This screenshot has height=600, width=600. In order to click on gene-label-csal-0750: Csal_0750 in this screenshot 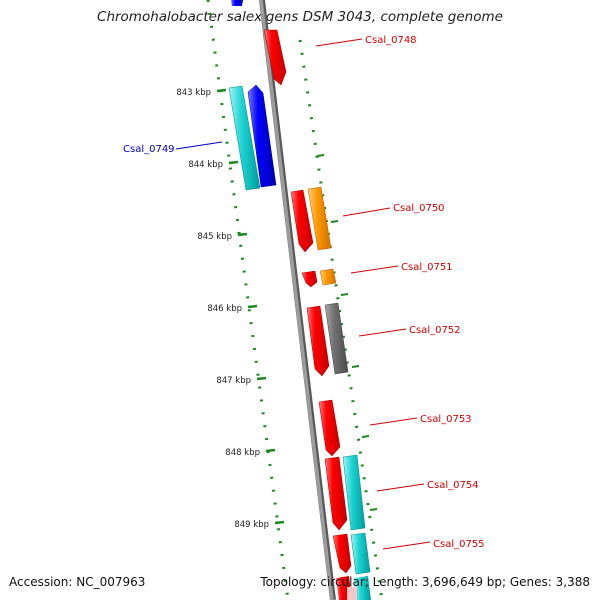, I will do `click(419, 208)`.